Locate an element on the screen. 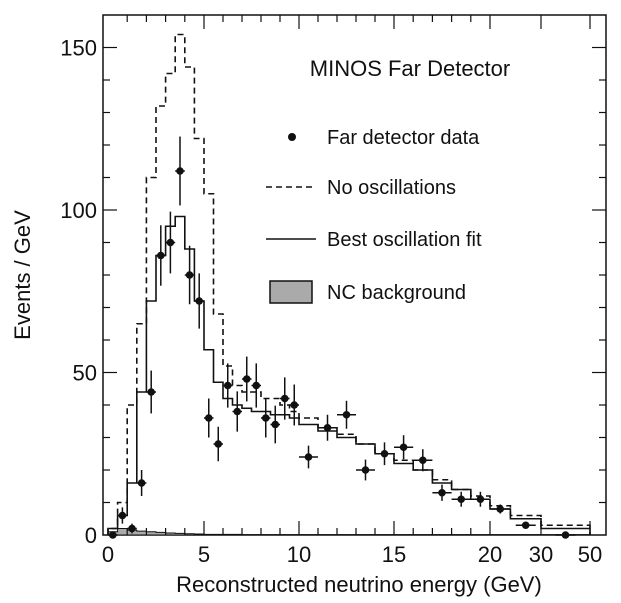 This screenshot has height=603, width=621. nc-background-layer is located at coordinates (349, 532).